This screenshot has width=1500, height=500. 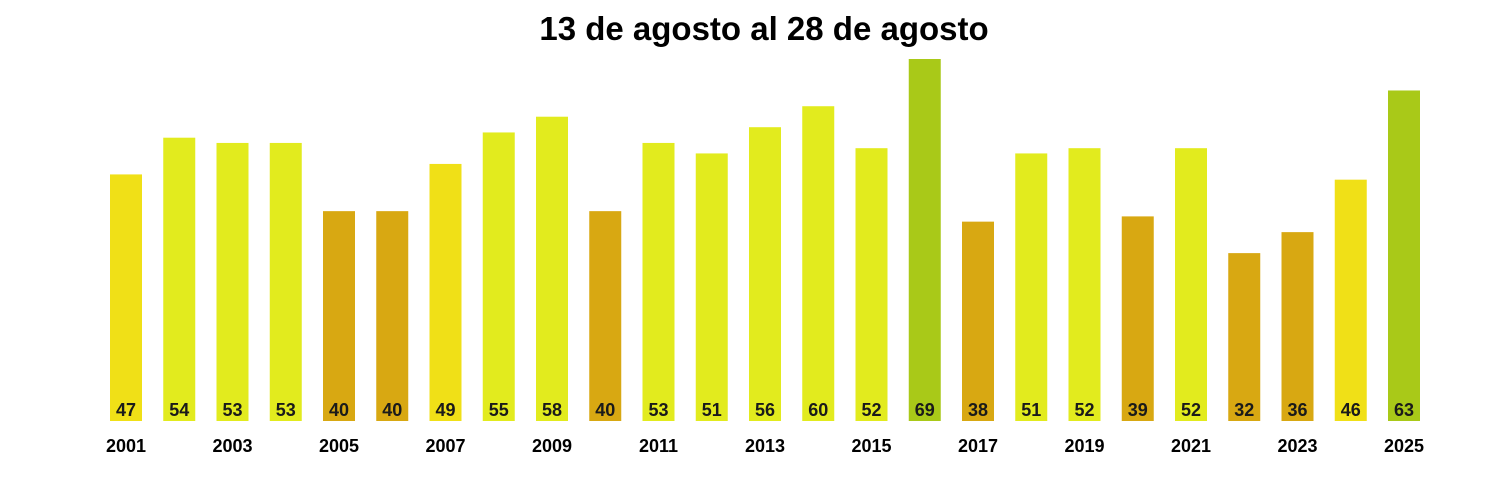 What do you see at coordinates (605, 316) in the screenshot?
I see `bar-2010` at bounding box center [605, 316].